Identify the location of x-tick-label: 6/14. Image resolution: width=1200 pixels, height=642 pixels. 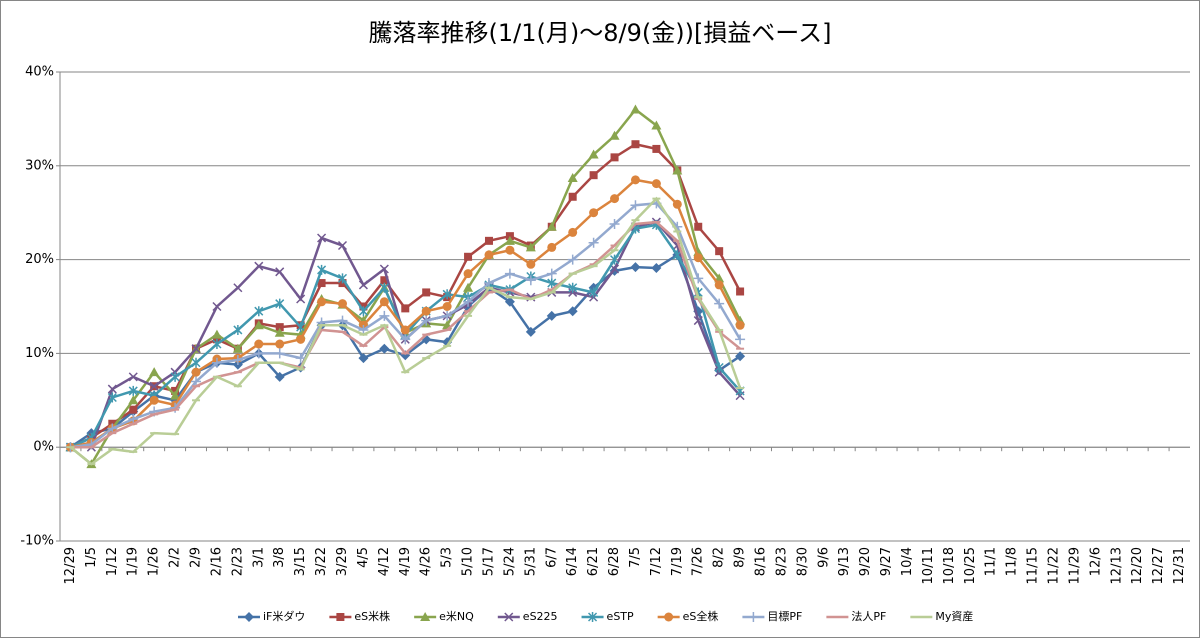
(572, 561).